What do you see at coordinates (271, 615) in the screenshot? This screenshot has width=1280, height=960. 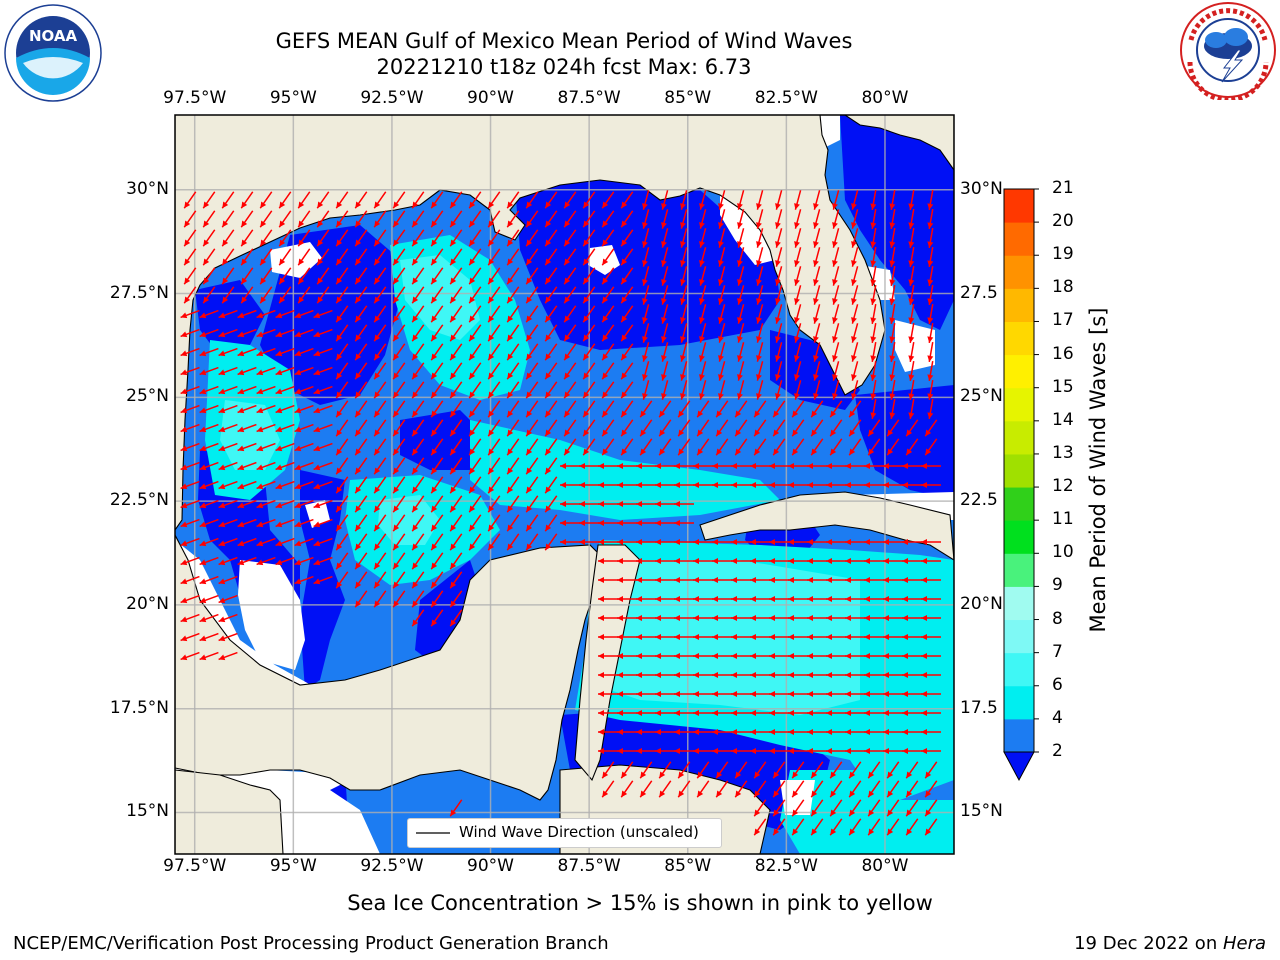 I see `period-region-missing` at bounding box center [271, 615].